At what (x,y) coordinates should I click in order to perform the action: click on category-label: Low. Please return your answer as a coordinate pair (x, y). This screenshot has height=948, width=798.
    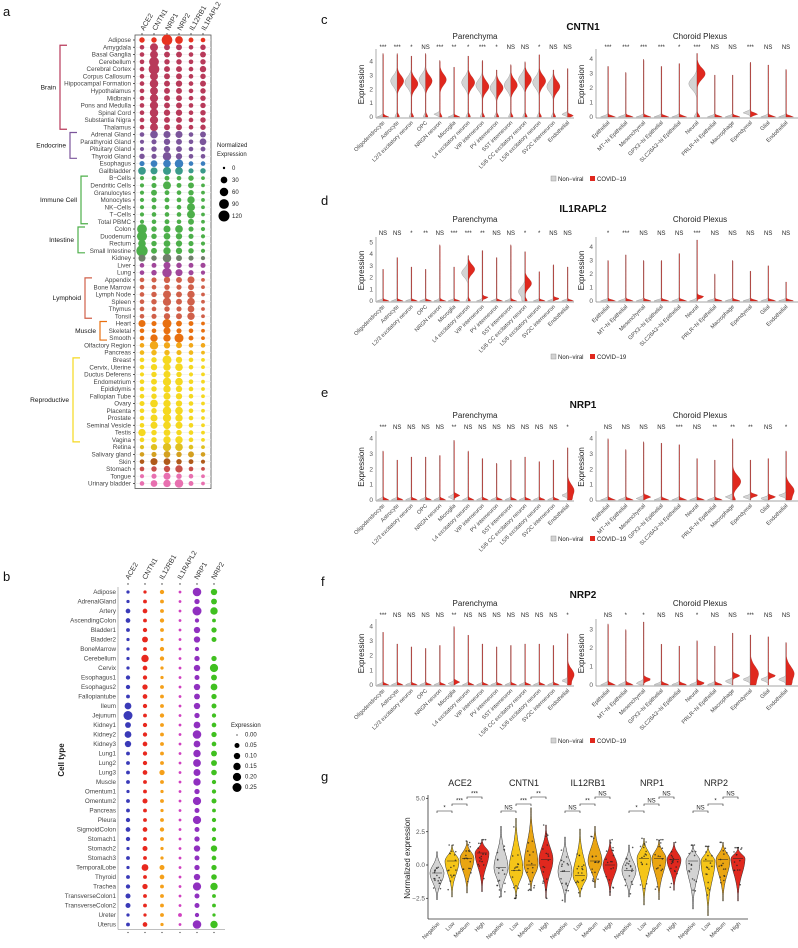
    Looking at the image, I should click on (643, 926).